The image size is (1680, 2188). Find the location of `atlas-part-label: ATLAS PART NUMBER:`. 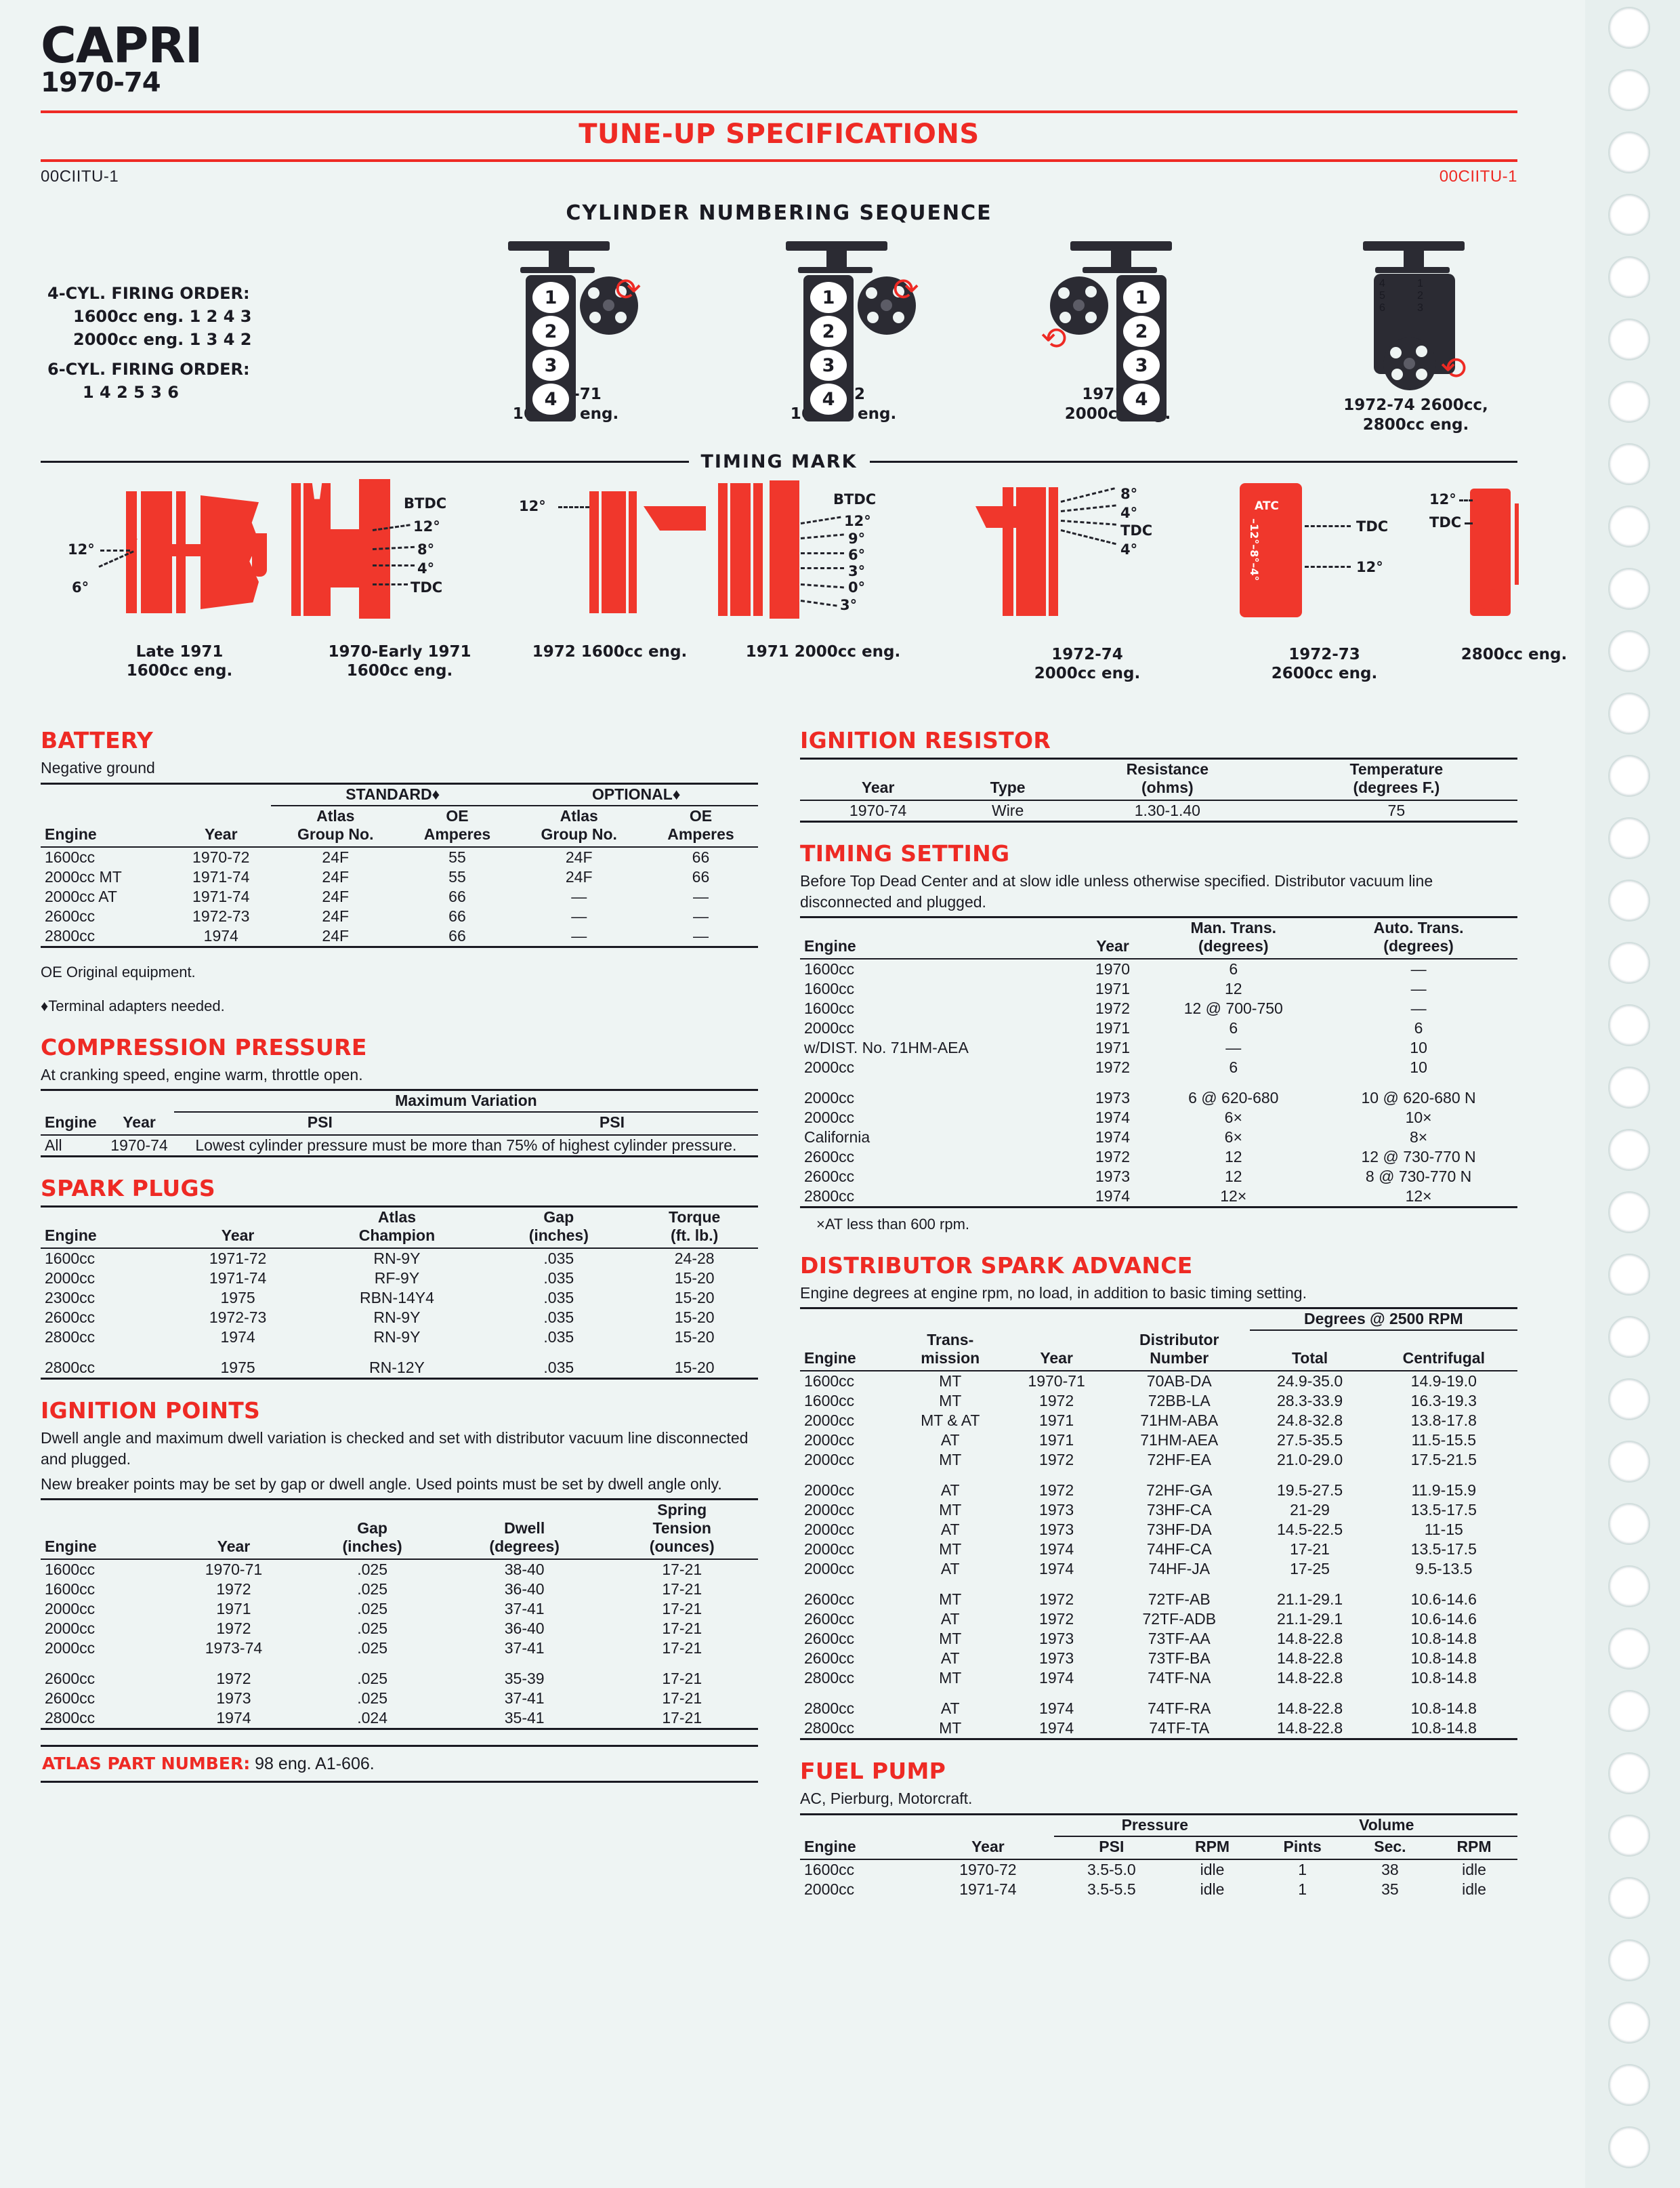

atlas-part-label: ATLAS PART NUMBER: is located at coordinates (146, 1764).